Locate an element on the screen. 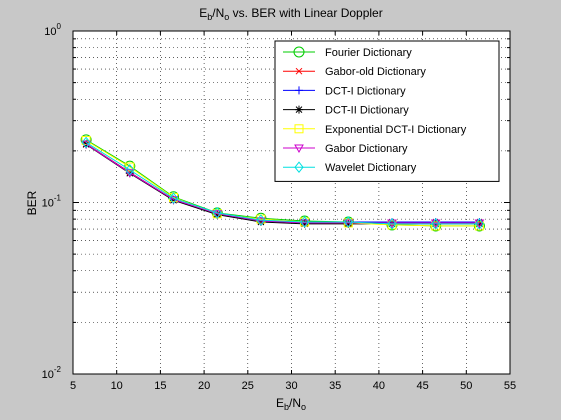  x-tick-label: 35 is located at coordinates (335, 386).